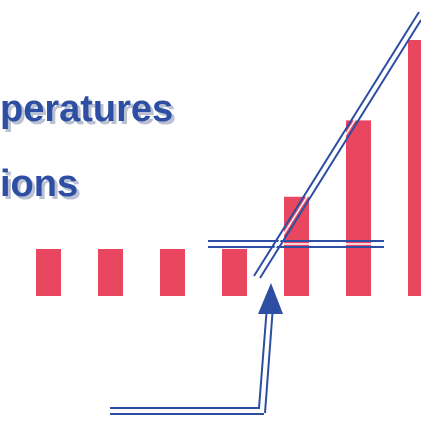 The height and width of the screenshot is (445, 421). What do you see at coordinates (296, 244) in the screenshot?
I see `baseline-axis` at bounding box center [296, 244].